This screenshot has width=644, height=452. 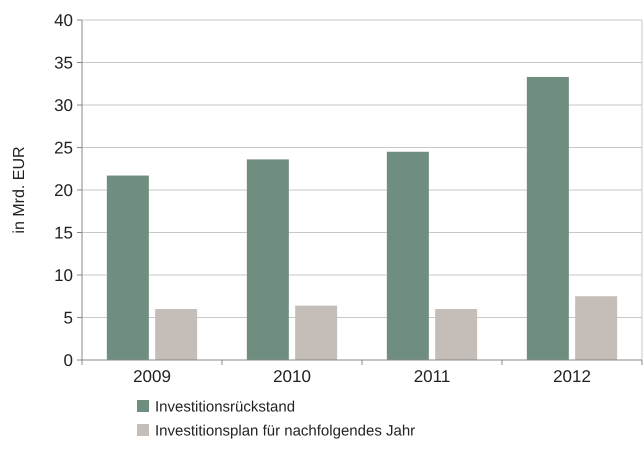 What do you see at coordinates (432, 376) in the screenshot?
I see `x-tick-label: 2011` at bounding box center [432, 376].